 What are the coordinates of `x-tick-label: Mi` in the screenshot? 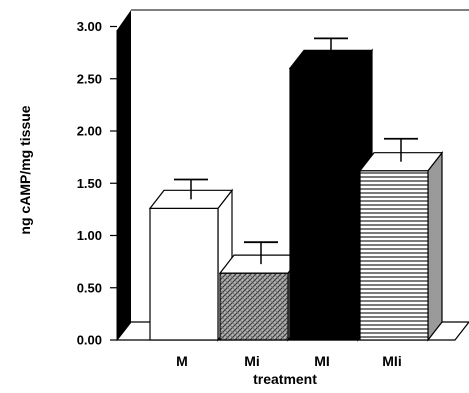 It's located at (252, 361).